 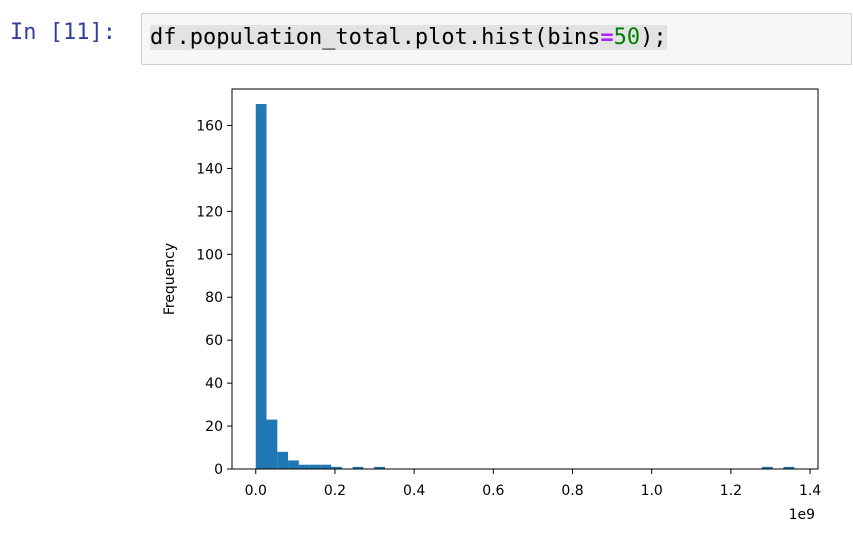 What do you see at coordinates (607, 37) in the screenshot?
I see `code-operator-token: =` at bounding box center [607, 37].